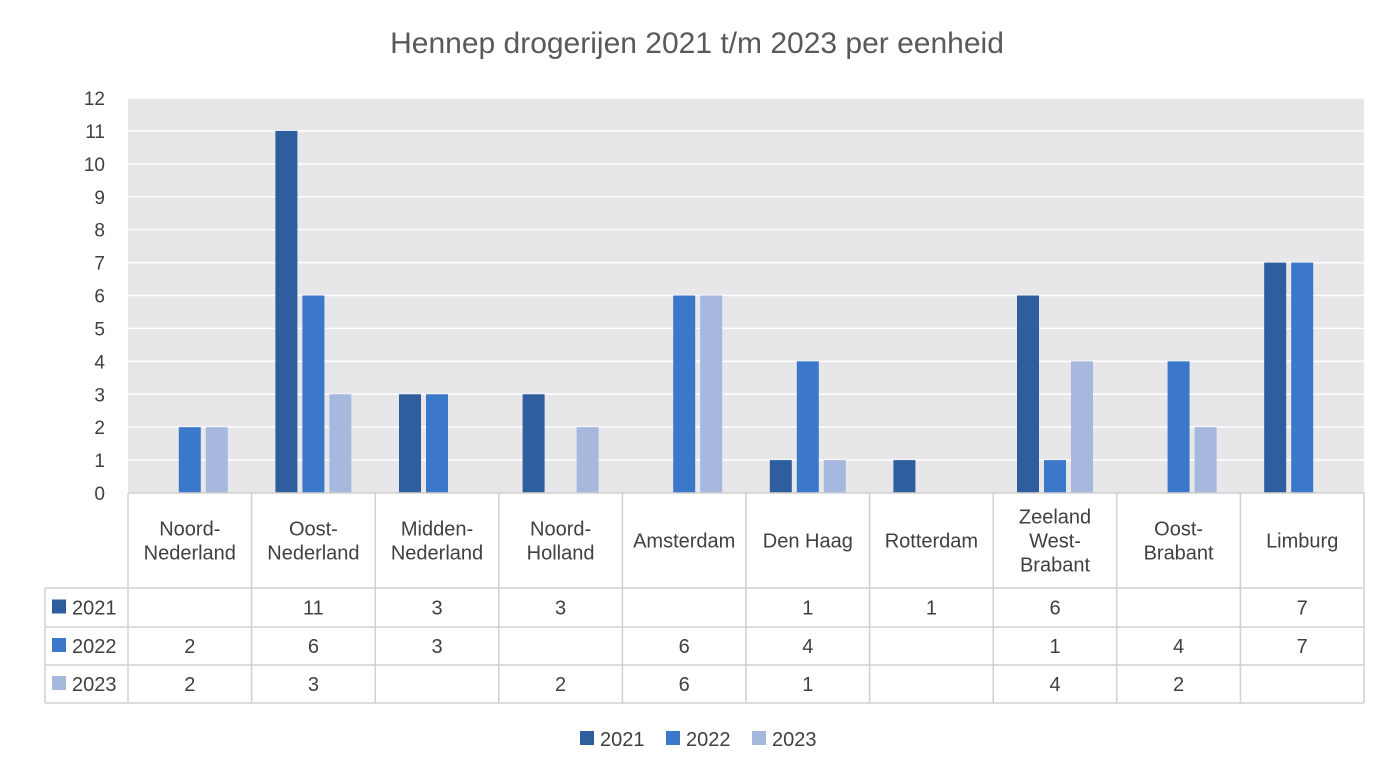 The height and width of the screenshot is (782, 1394). I want to click on row-key-2021, so click(59, 606).